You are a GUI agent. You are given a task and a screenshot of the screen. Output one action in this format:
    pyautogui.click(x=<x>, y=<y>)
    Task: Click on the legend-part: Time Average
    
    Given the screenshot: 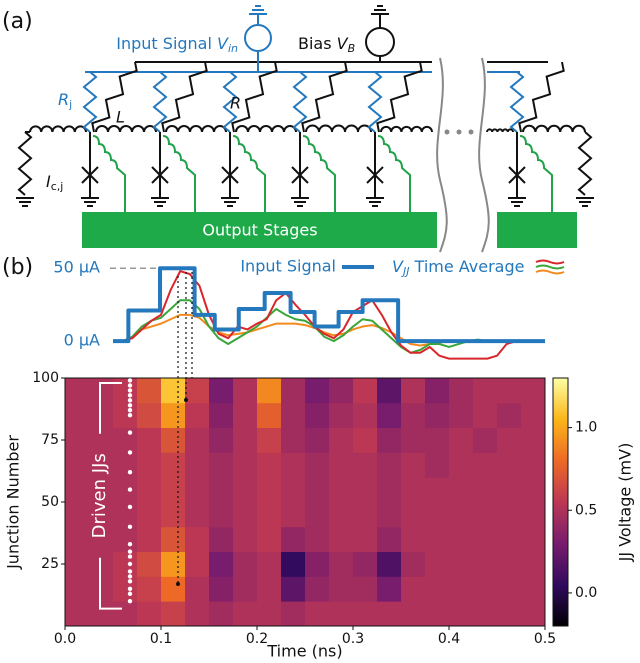 What is the action you would take?
    pyautogui.click(x=466, y=266)
    